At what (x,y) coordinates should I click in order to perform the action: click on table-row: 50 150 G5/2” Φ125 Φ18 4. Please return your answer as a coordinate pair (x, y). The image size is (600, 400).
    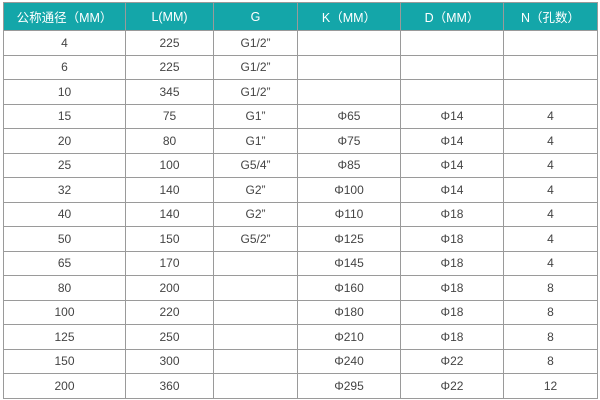
    Looking at the image, I should click on (300, 239).